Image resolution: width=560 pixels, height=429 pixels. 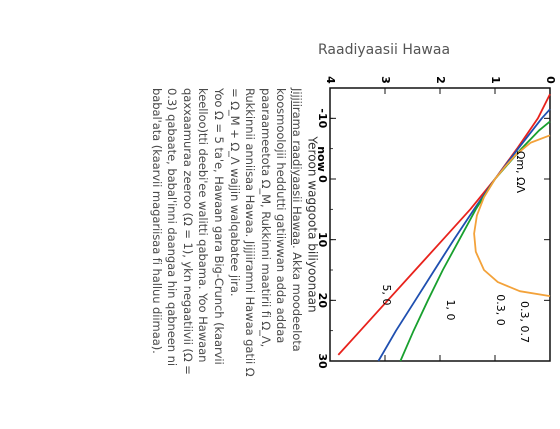 What do you see at coordinates (322, 361) in the screenshot?
I see `x-tick-label: 30` at bounding box center [322, 361].